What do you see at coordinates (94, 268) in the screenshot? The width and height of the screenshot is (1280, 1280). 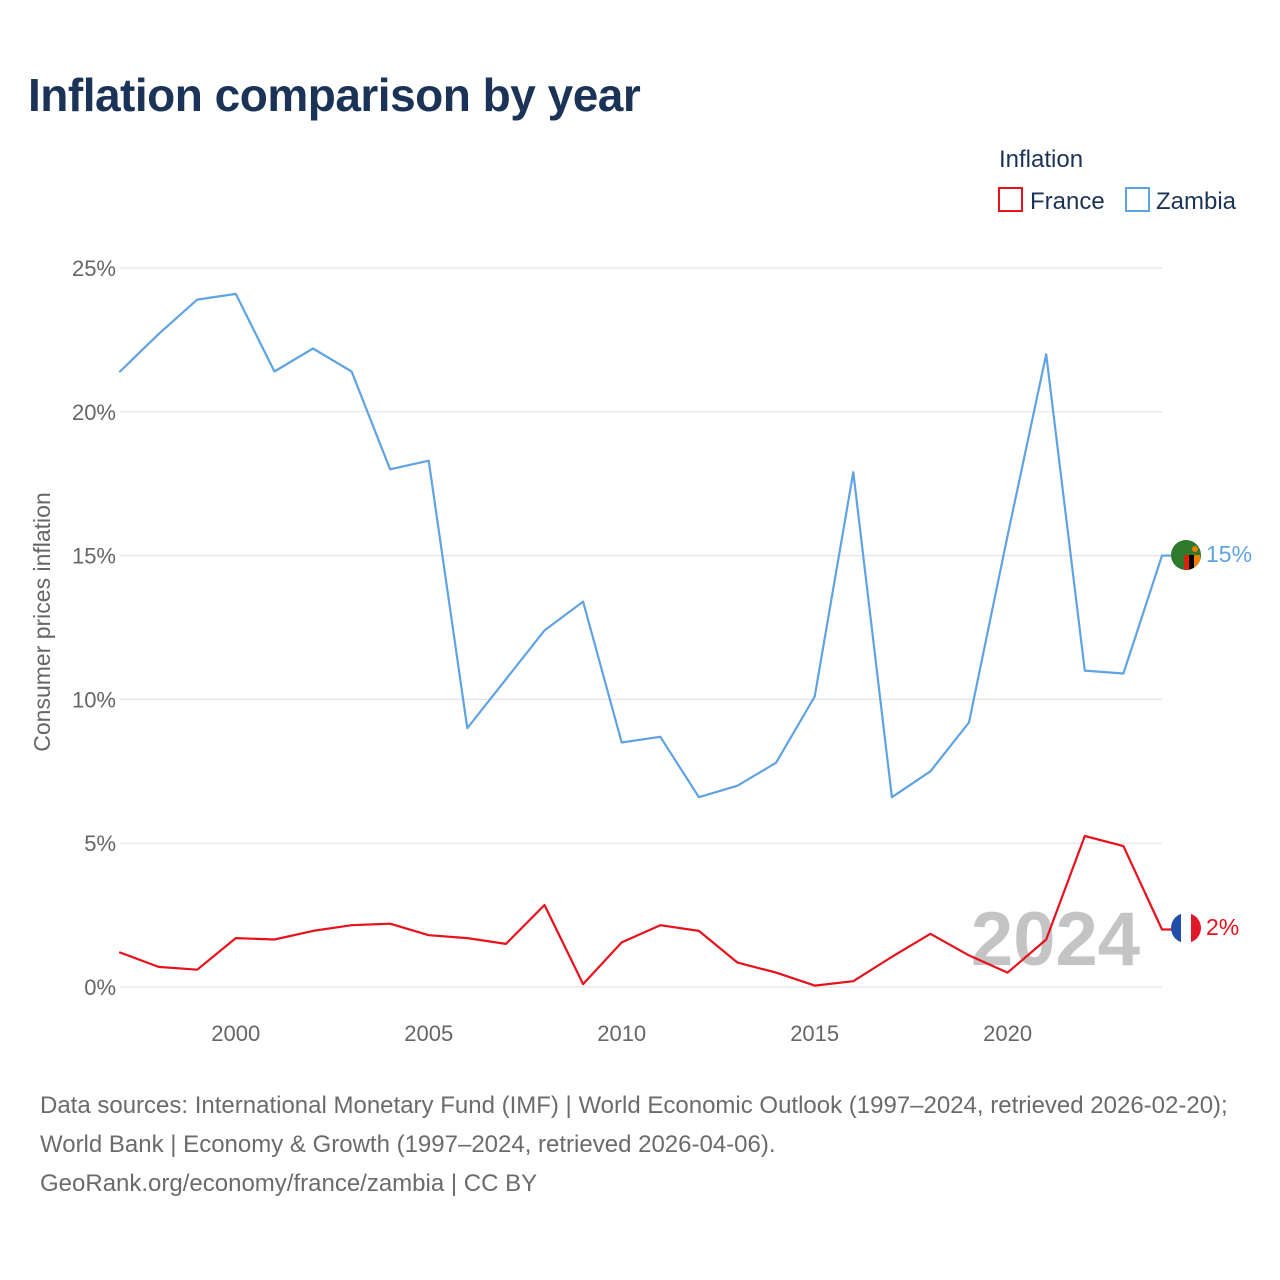 I see `y-tick-label: 25%` at bounding box center [94, 268].